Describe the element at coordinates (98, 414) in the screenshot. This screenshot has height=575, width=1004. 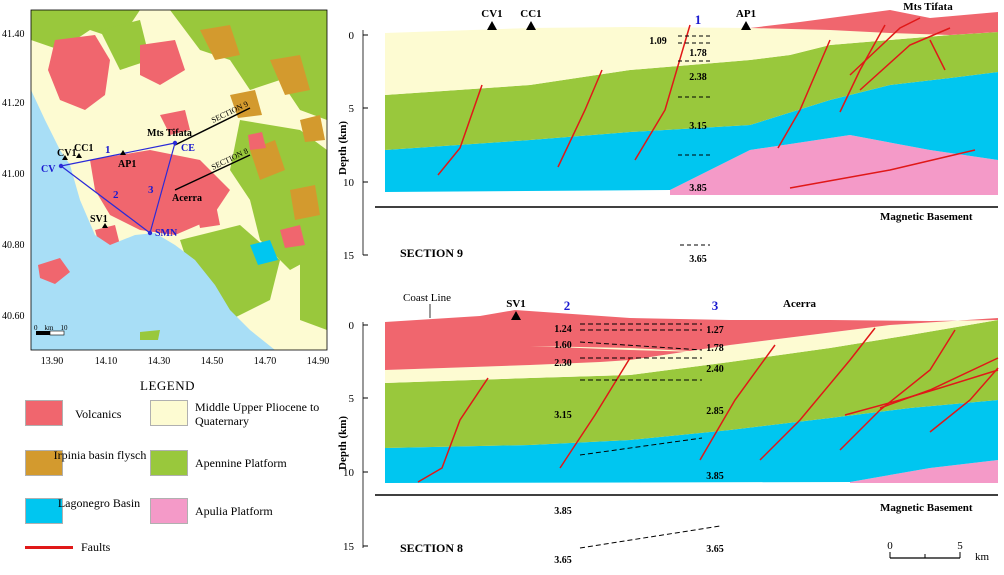
I see `legend-label-volcanics: Volcanics` at that location.